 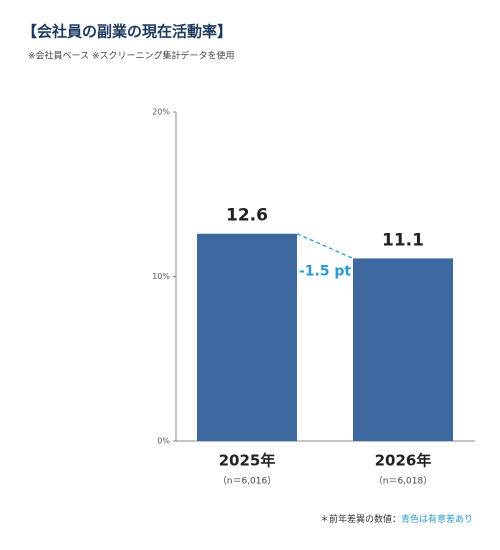 What do you see at coordinates (247, 481) in the screenshot?
I see `category-note: （n＝6,016）` at bounding box center [247, 481].